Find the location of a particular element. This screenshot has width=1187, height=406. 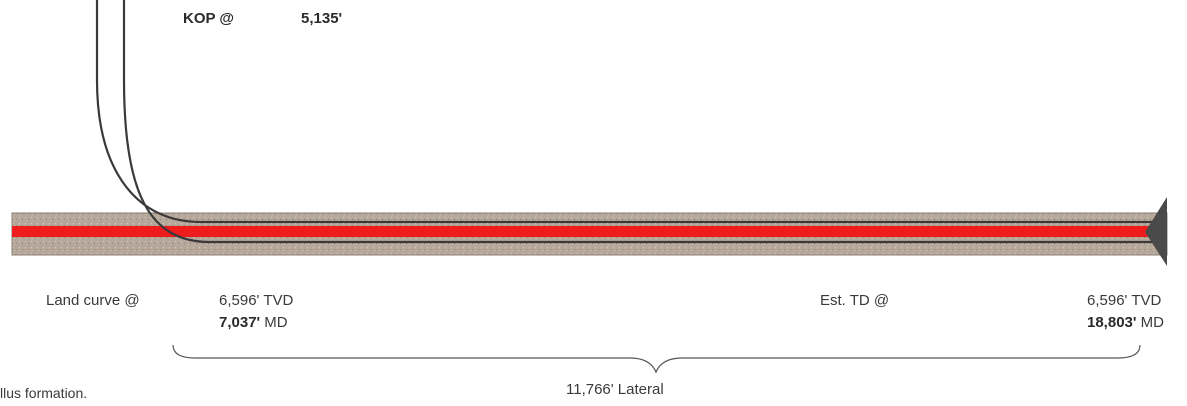

drill-bit-icon is located at coordinates (1156, 231).